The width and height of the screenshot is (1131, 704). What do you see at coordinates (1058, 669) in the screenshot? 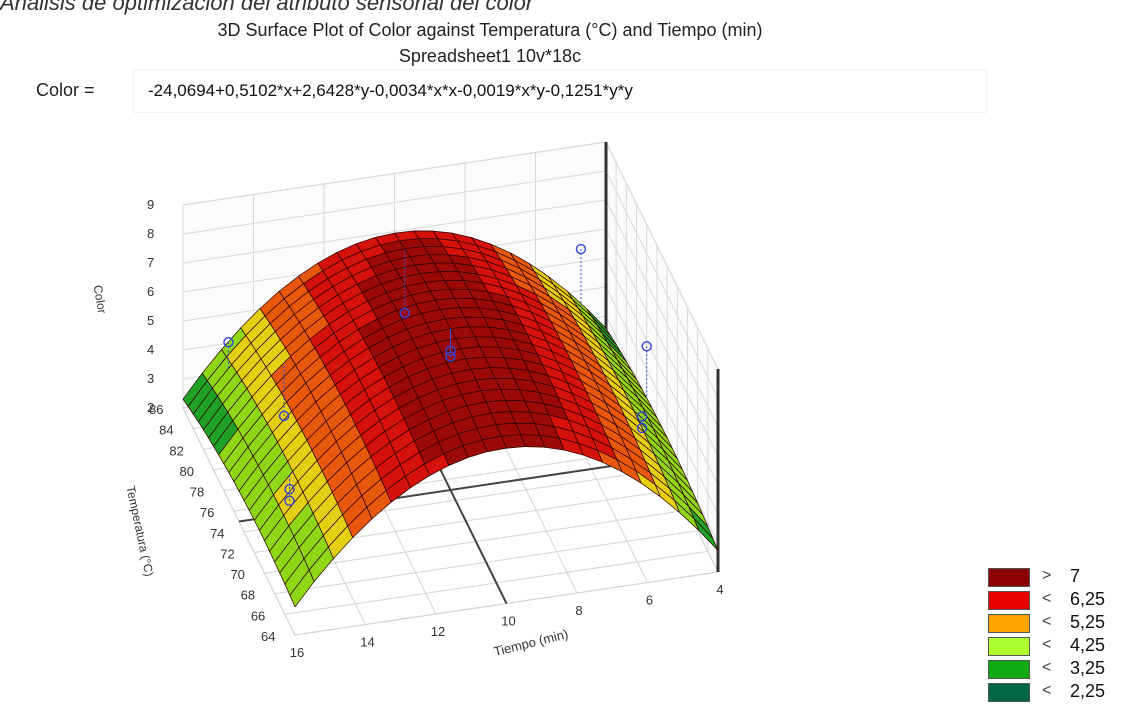
I see `legend-item: < 3,25` at bounding box center [1058, 669].